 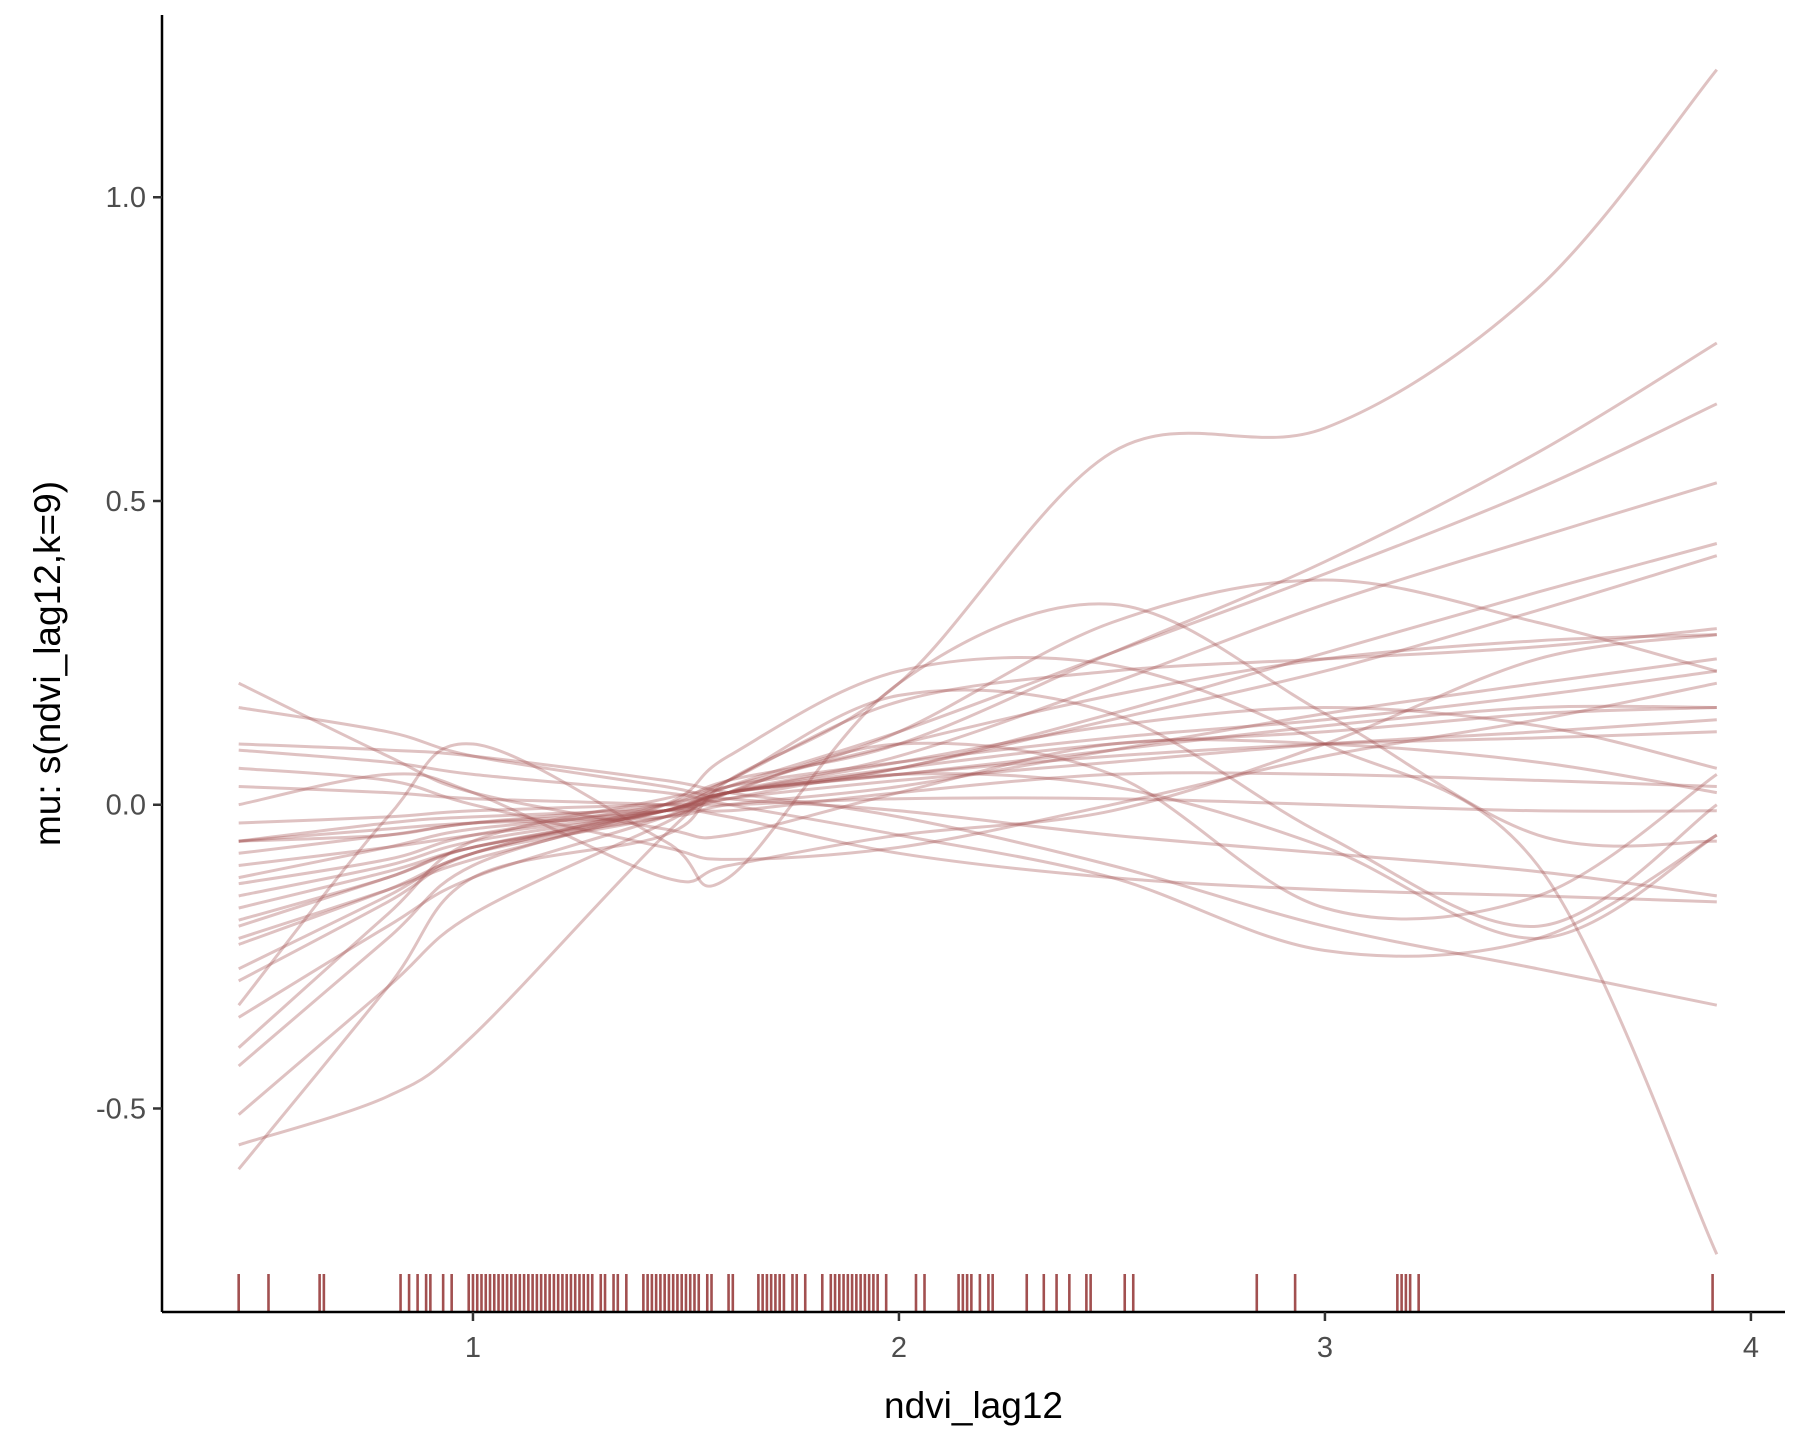 What do you see at coordinates (121, 1109) in the screenshot?
I see `y-tick-label: -0.5` at bounding box center [121, 1109].